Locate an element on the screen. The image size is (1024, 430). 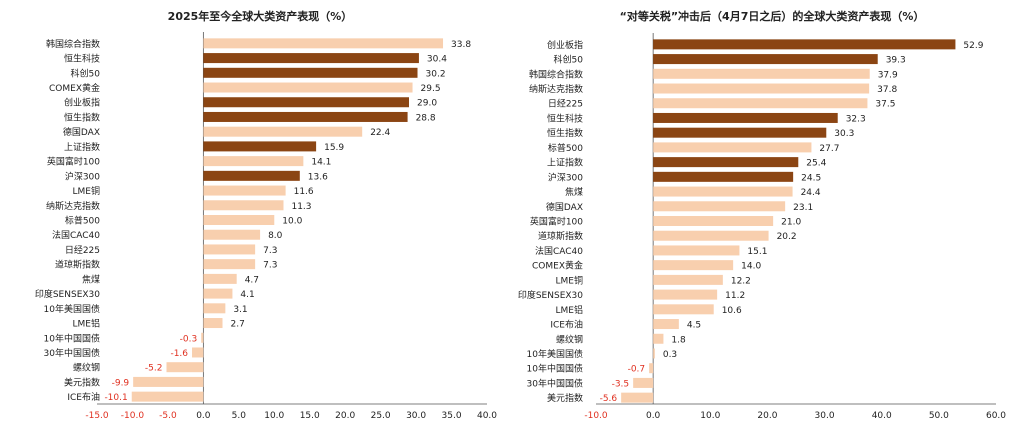
right-value-label: 52.9 is located at coordinates (973, 46).